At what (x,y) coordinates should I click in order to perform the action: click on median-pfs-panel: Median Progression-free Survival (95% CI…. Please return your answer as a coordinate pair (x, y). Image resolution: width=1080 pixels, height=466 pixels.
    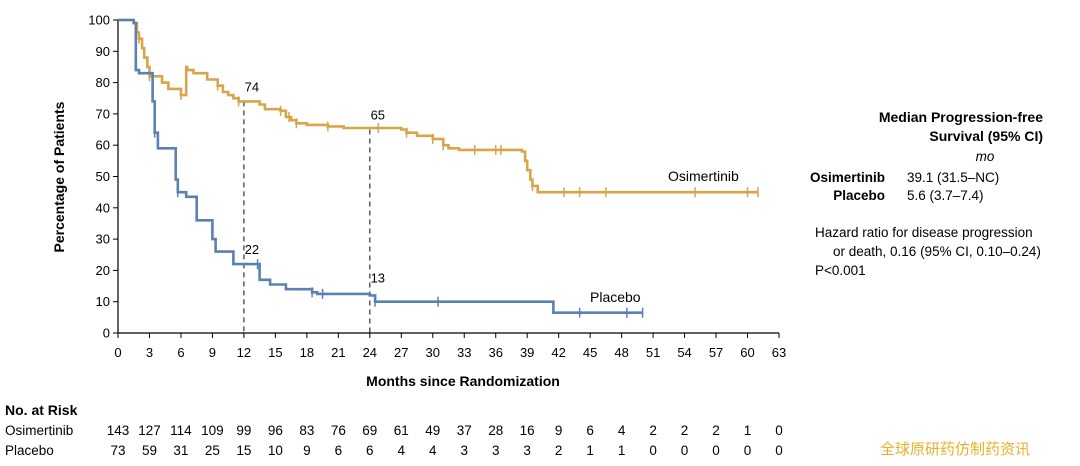
    Looking at the image, I should click on (925, 194).